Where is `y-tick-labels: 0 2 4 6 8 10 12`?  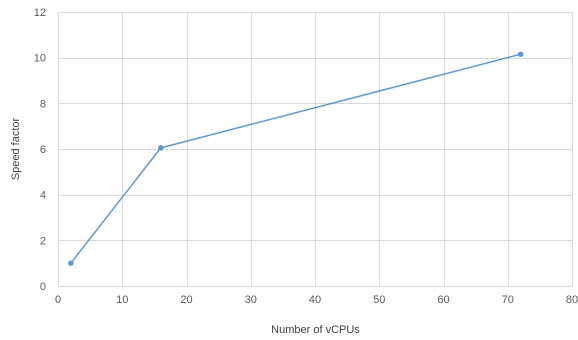 y-tick-labels: 0 2 4 6 8 10 12 is located at coordinates (40, 150).